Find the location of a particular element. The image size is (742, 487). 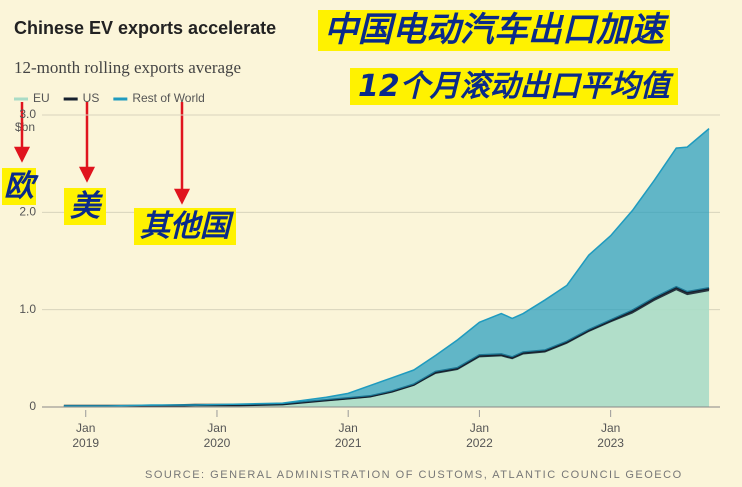

x-tick-label: Jan 2021 is located at coordinates (348, 435).